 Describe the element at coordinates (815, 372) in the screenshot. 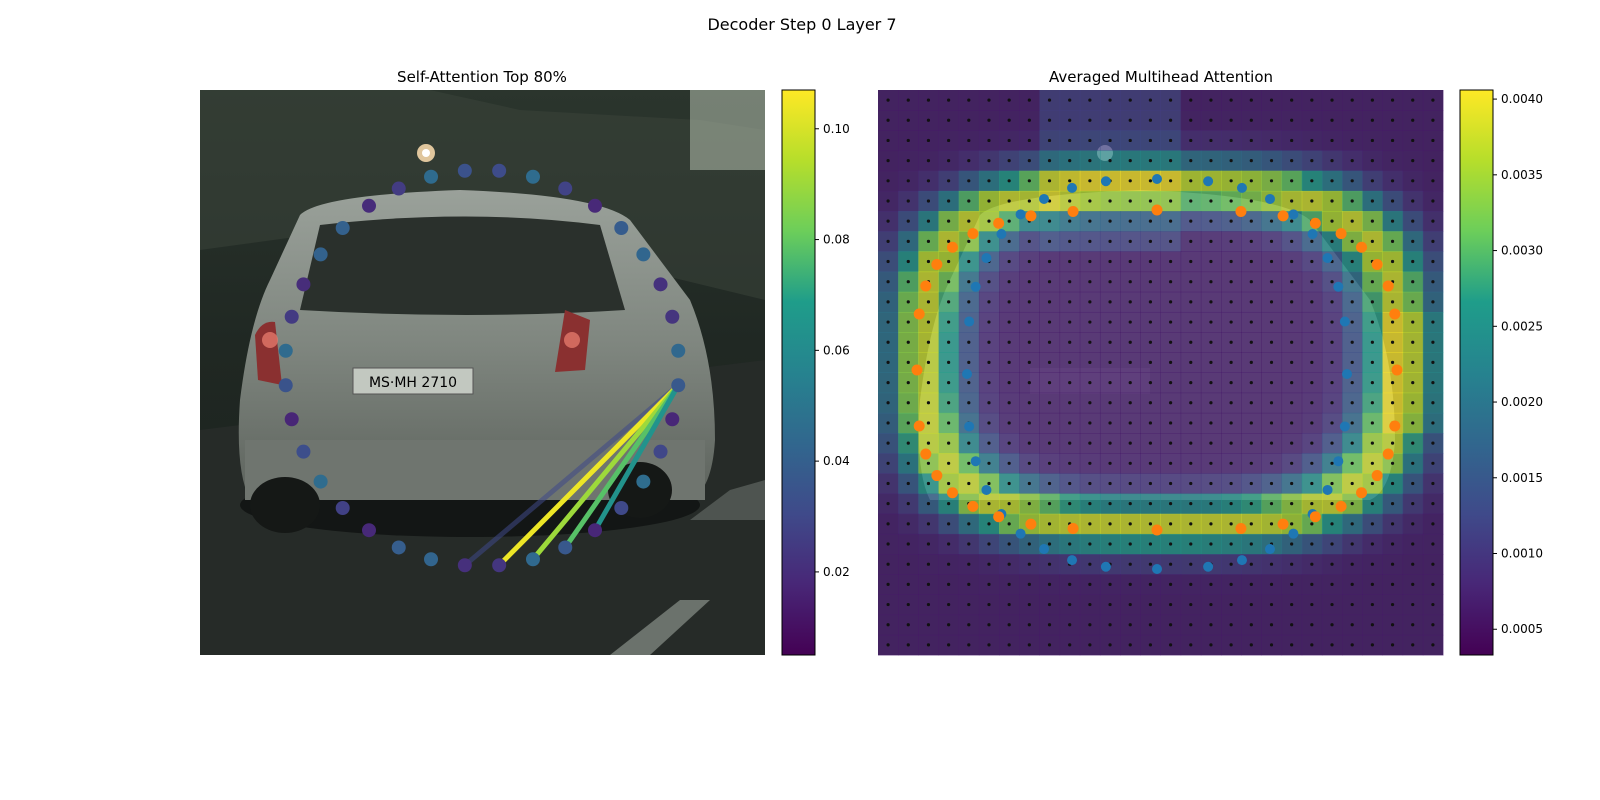

I see `self-attention-colorbar: 0.02 0.04 0.06 0.08 0.10` at that location.